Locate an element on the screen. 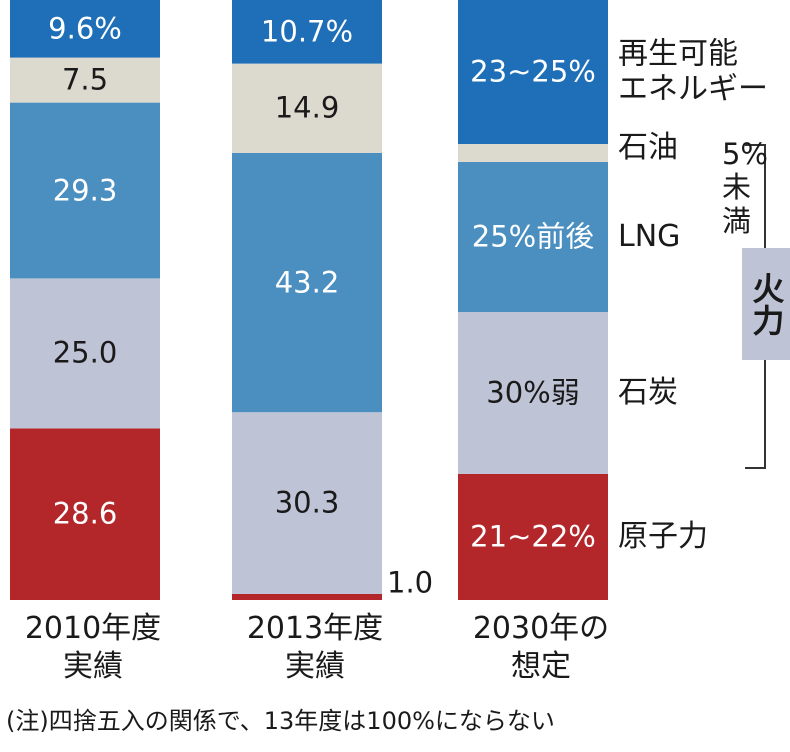  value-label: 23~25% is located at coordinates (533, 71).